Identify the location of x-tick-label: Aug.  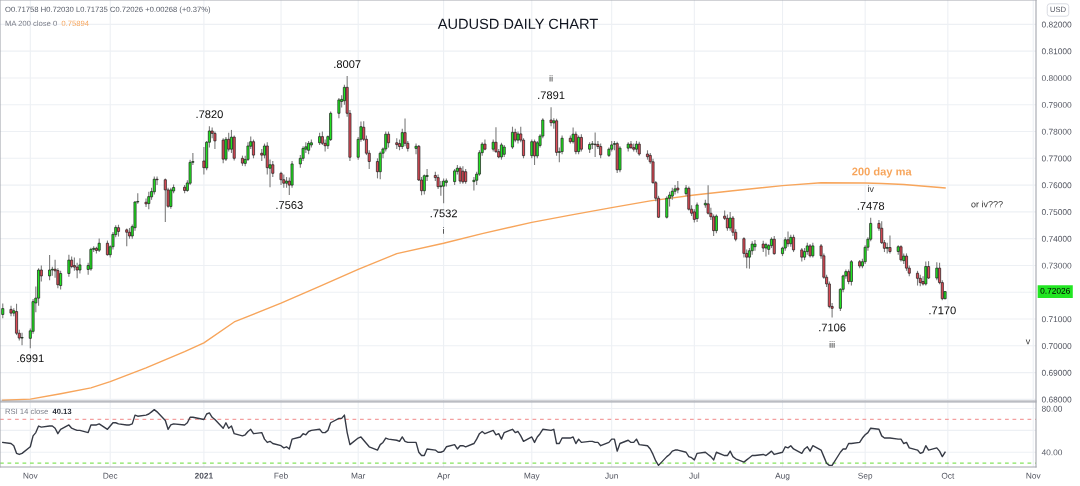
(782, 476).